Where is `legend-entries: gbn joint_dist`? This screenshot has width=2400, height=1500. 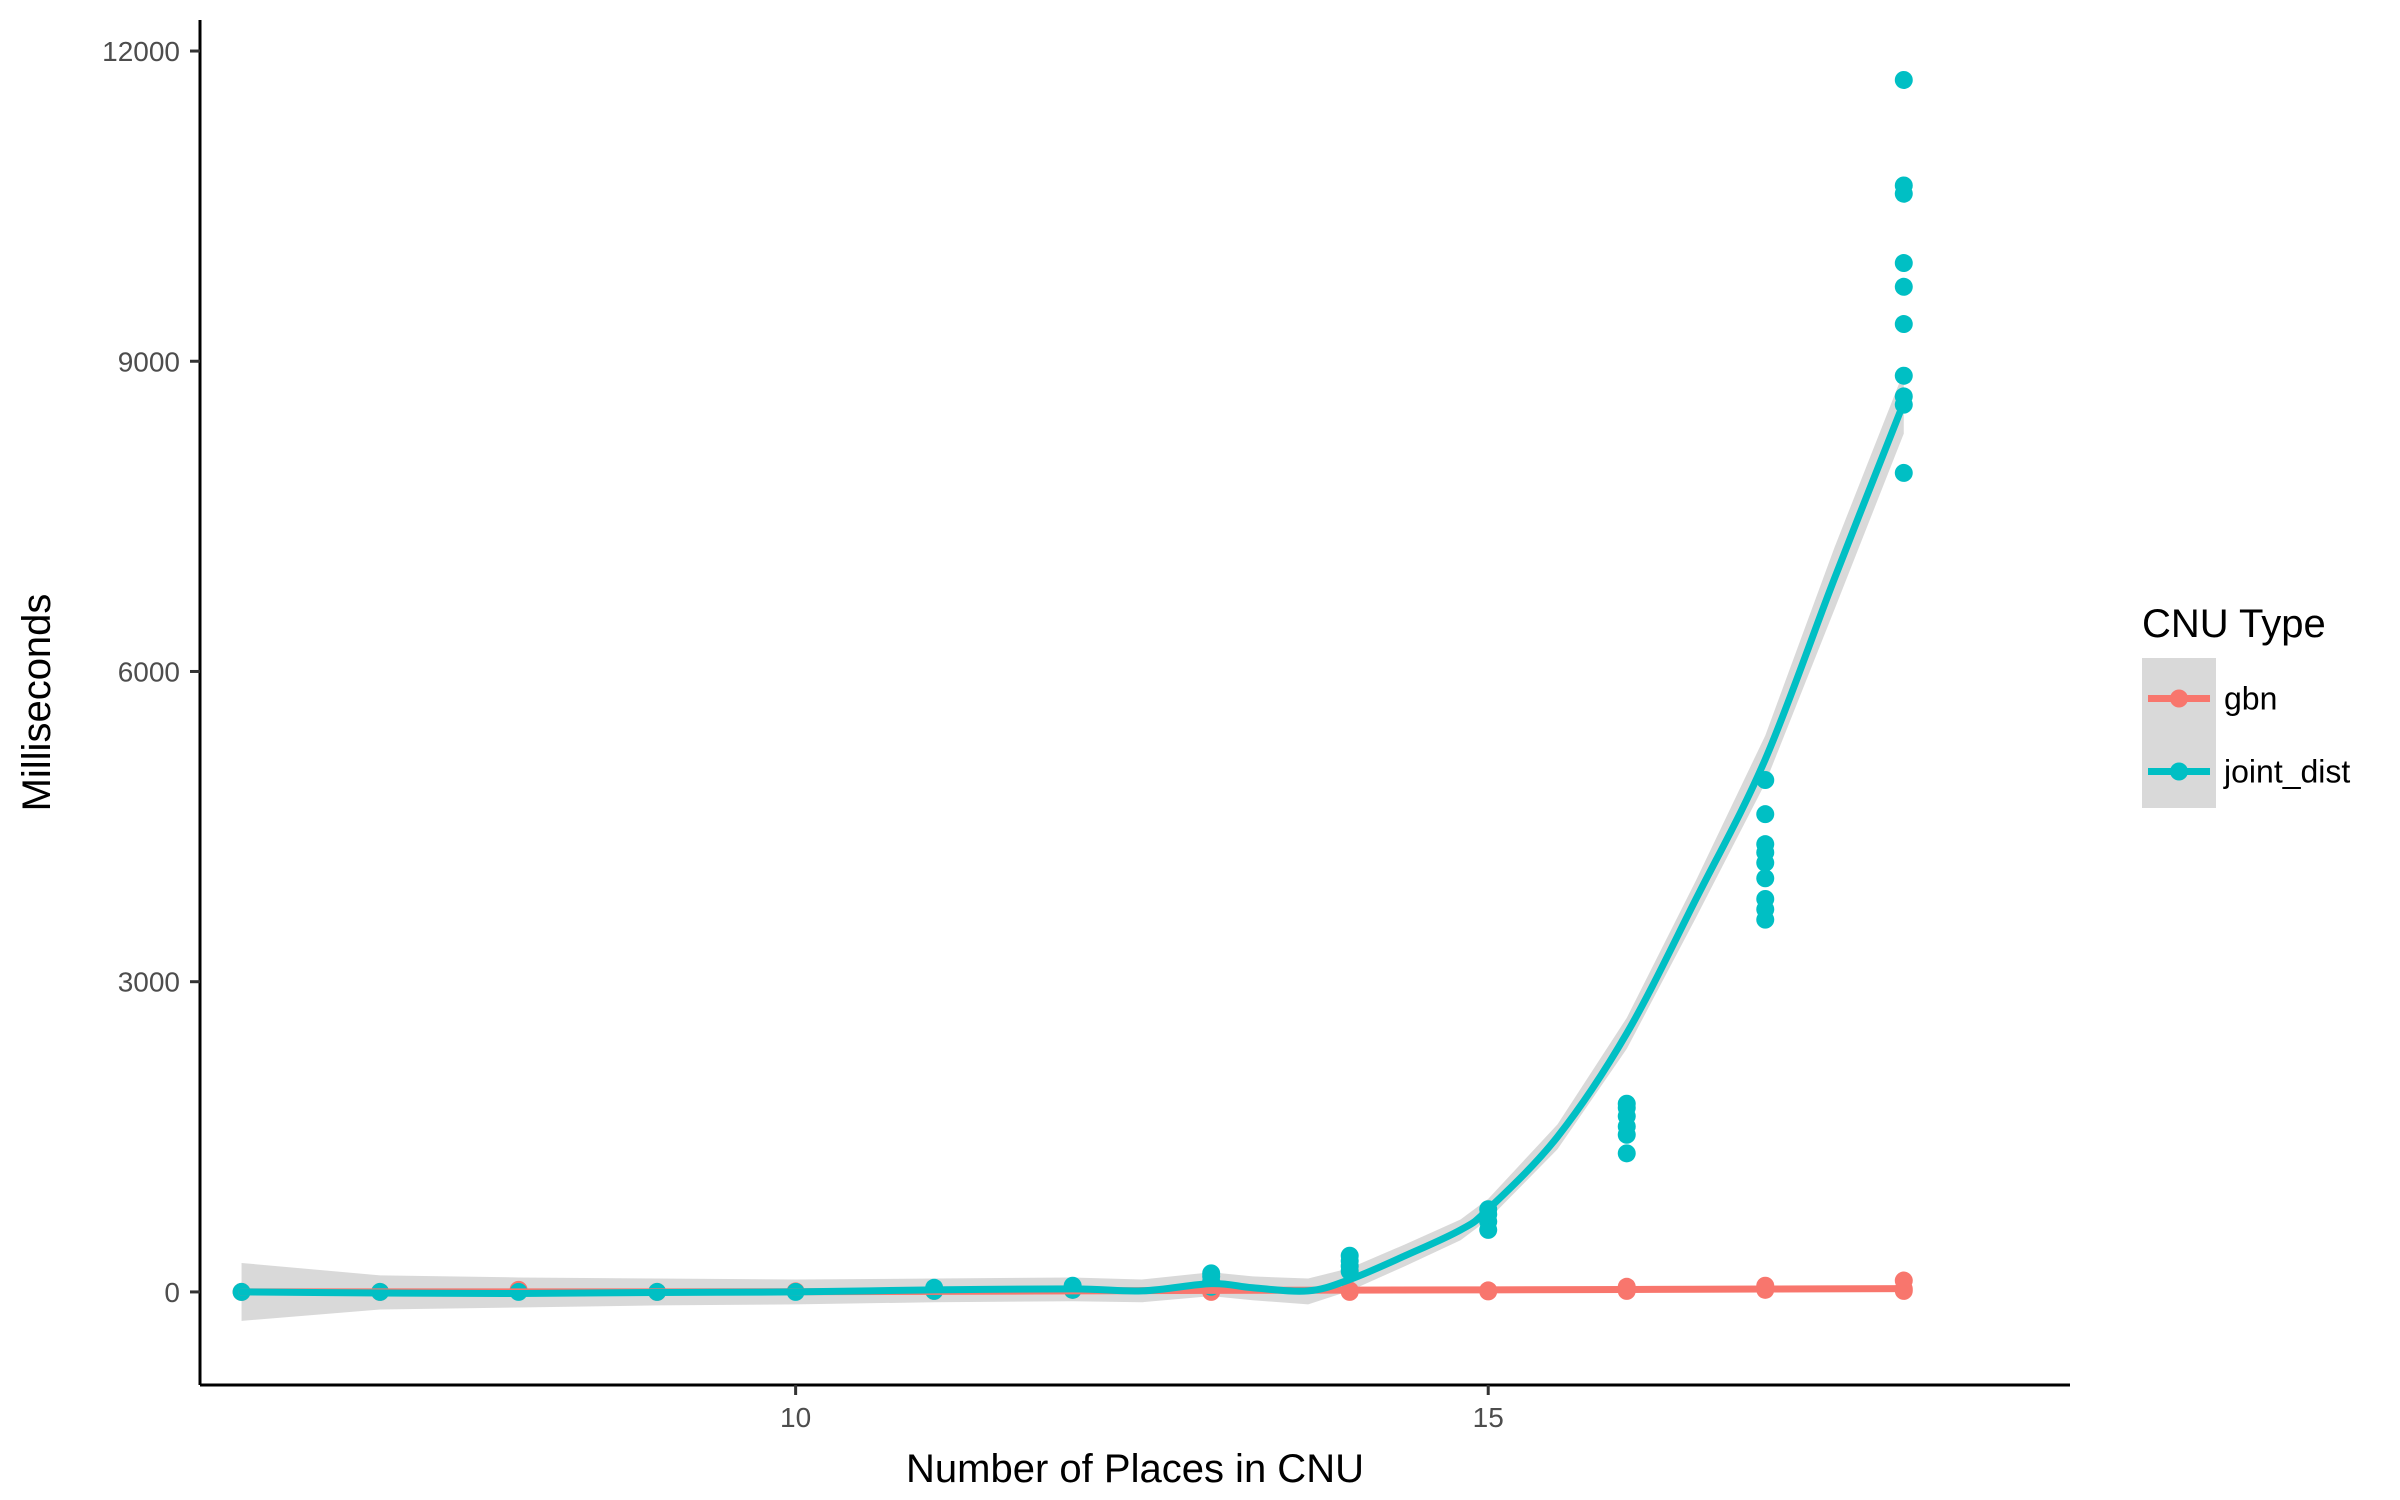
legend-entries: gbn joint_dist is located at coordinates (2249, 735).